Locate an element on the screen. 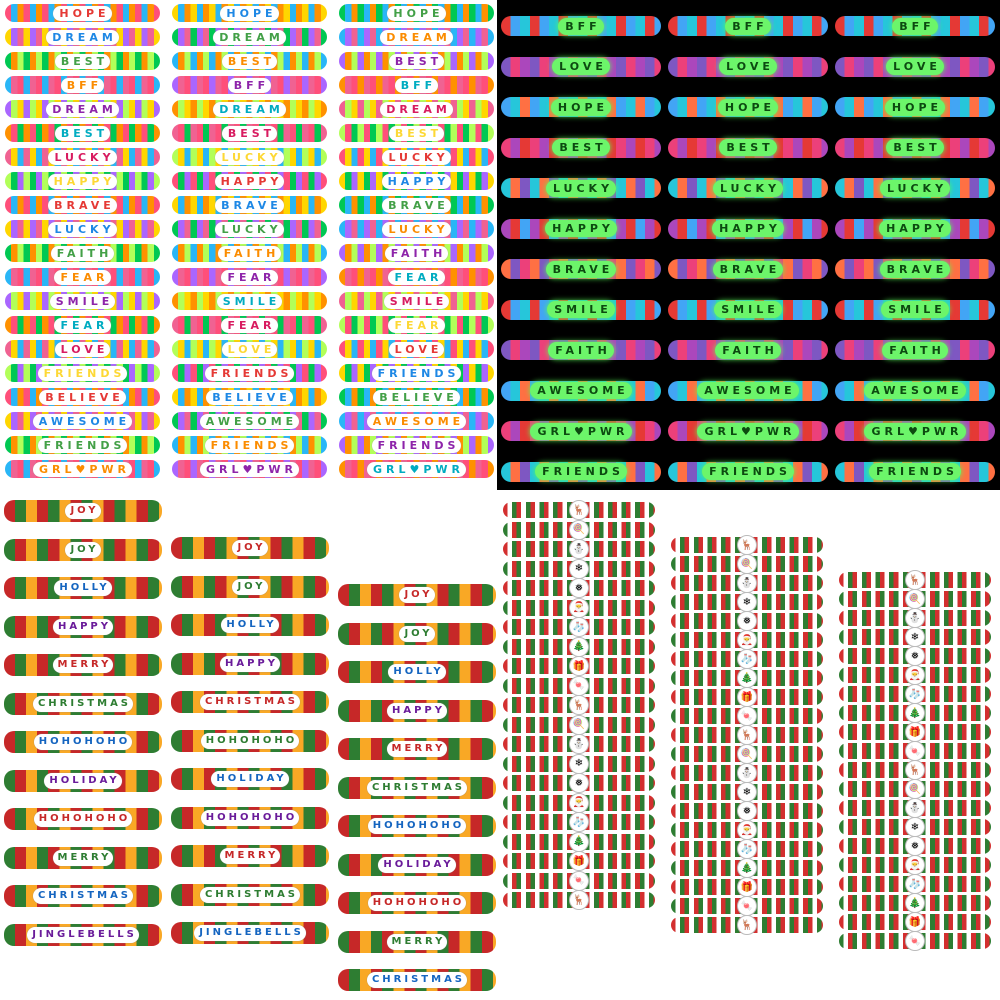 The image size is (1000, 1000). bracelet: LOVE is located at coordinates (581, 66).